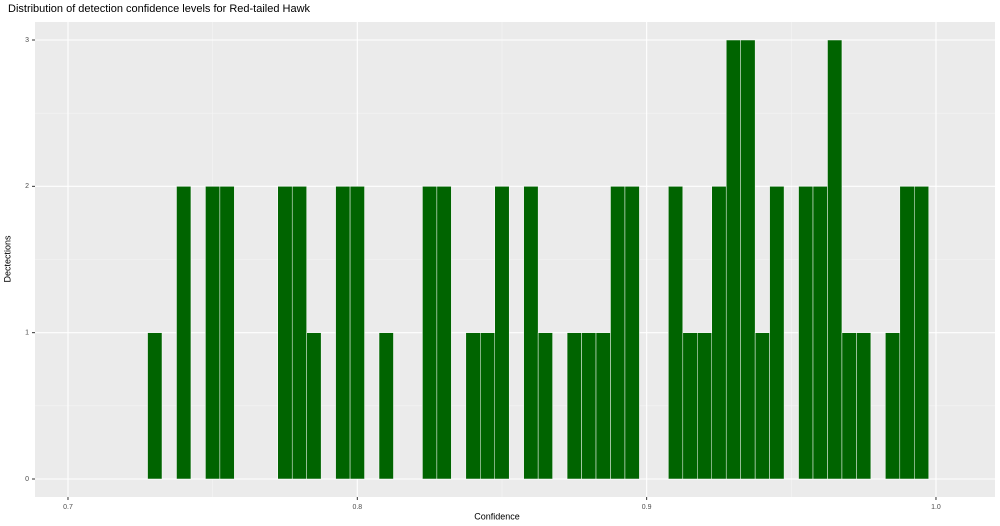 The width and height of the screenshot is (1000, 526). What do you see at coordinates (7, 259) in the screenshot?
I see `y-axis-label: Dectections` at bounding box center [7, 259].